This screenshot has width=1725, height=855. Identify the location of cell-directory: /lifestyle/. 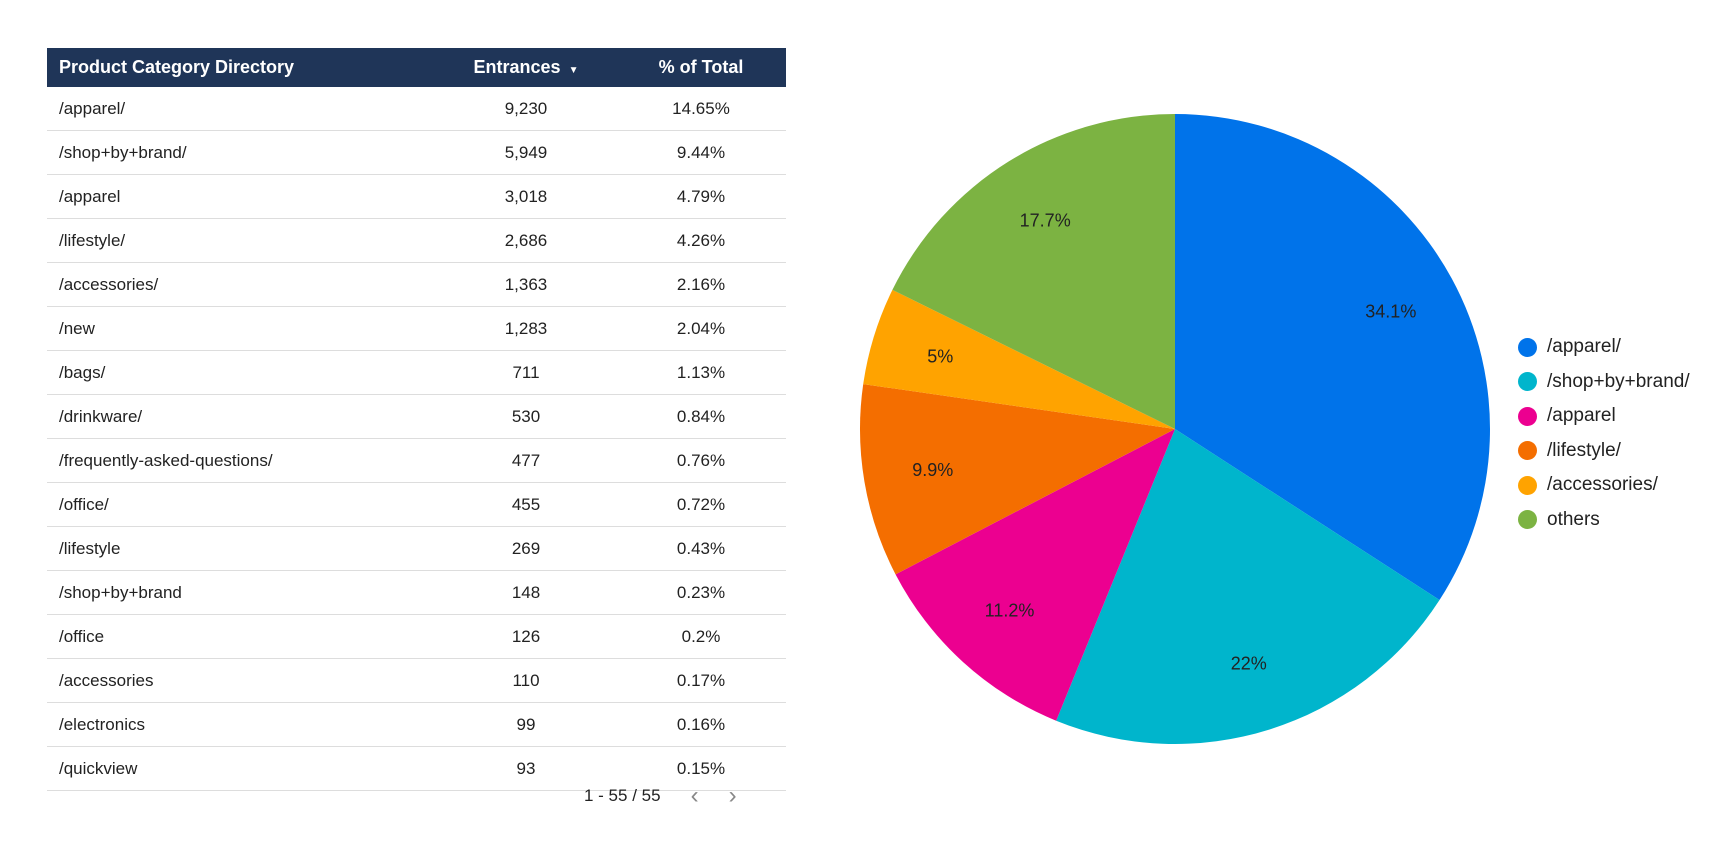
(241, 240).